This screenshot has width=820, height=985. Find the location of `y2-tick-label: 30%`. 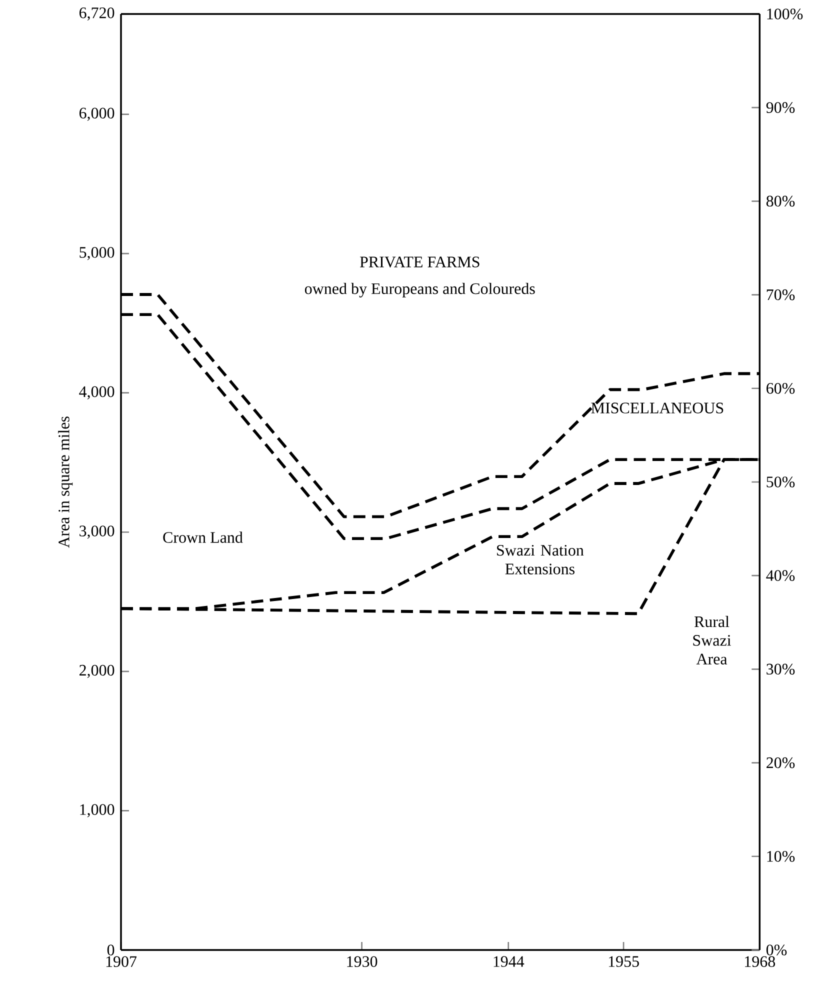

y2-tick-label: 30% is located at coordinates (780, 669).